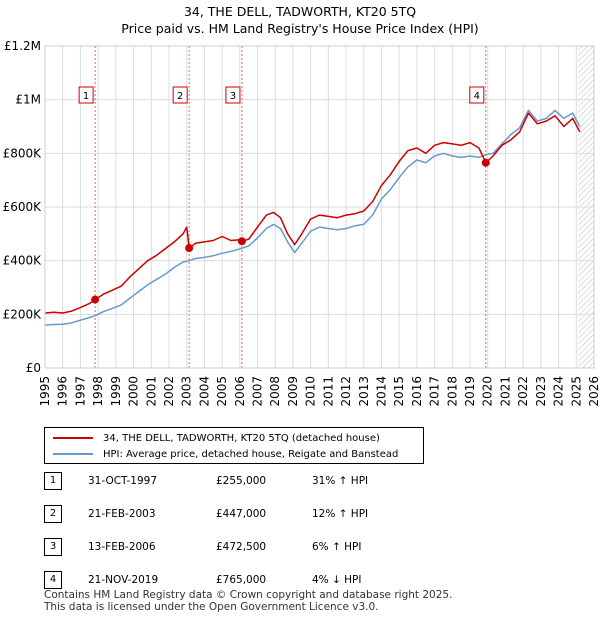 The width and height of the screenshot is (600, 620). I want to click on sale-row: 4 21-NOV-2019 £765,000 4% ↓ HPI, so click(214, 580).